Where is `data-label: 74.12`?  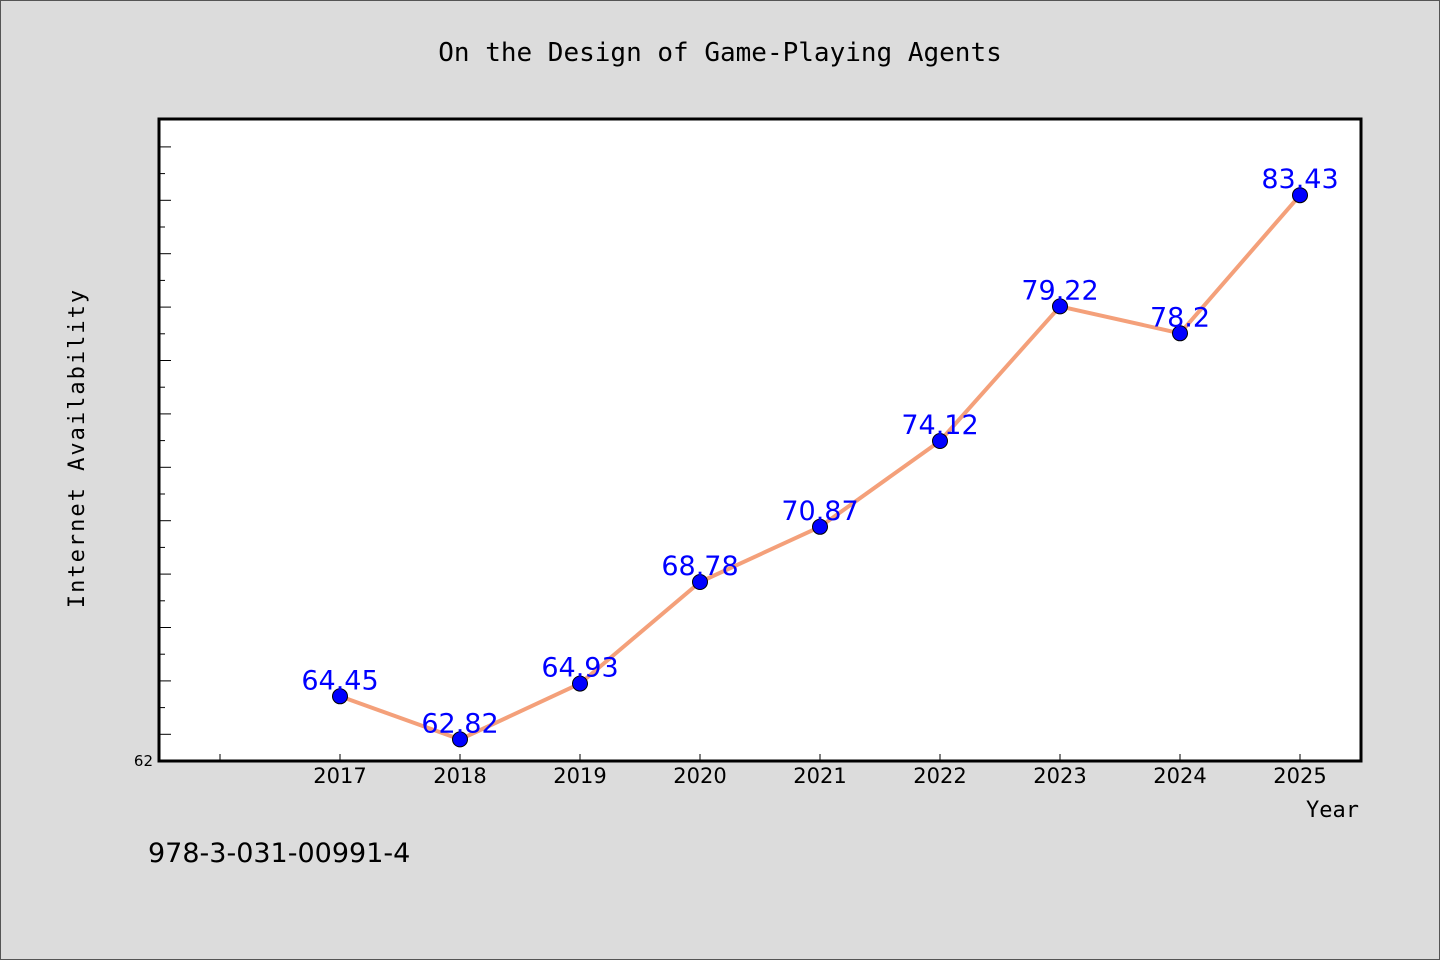 data-label: 74.12 is located at coordinates (939, 425).